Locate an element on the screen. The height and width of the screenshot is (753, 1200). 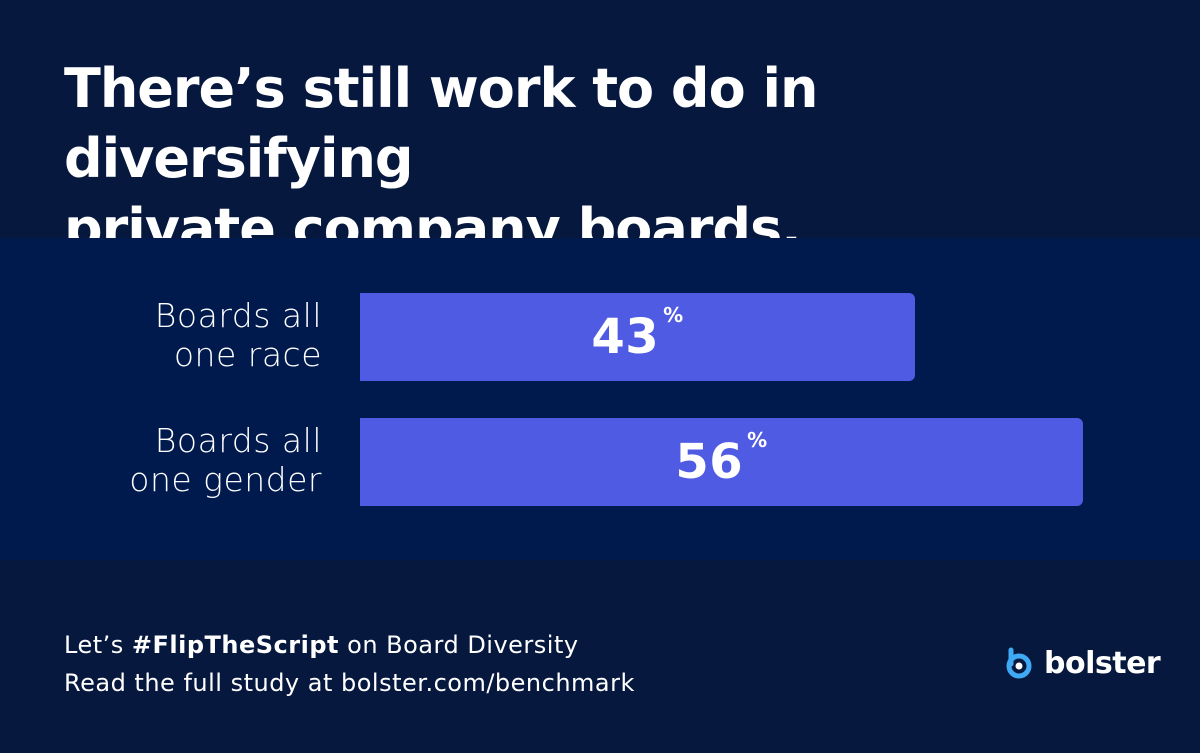
footer-line-1: Let’s #FlipTheScript on Board Diversity is located at coordinates (349, 645).